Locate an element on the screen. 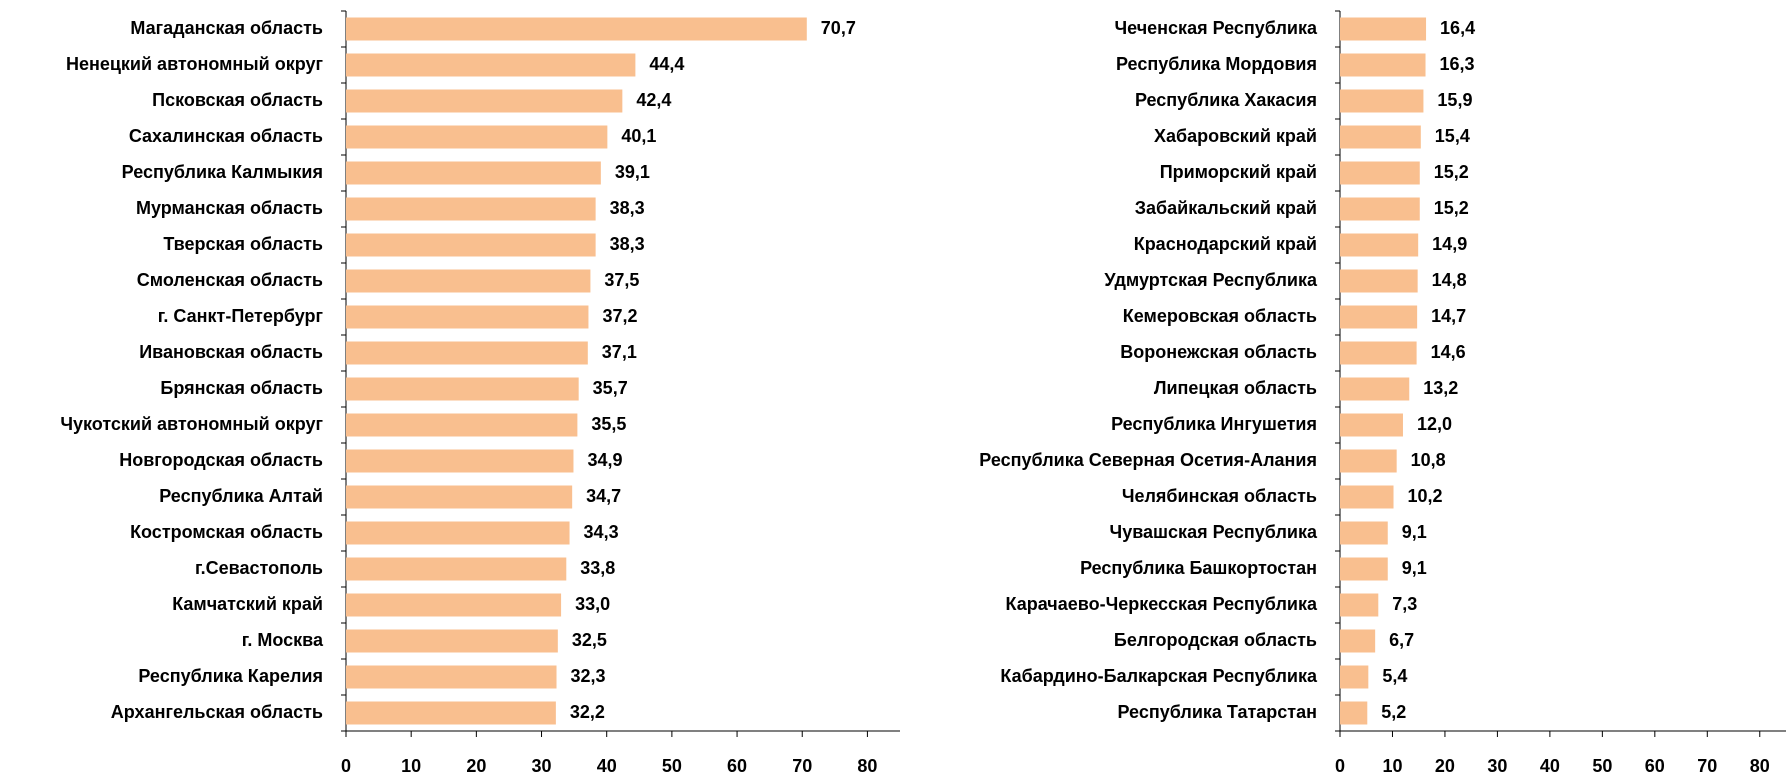 Image resolution: width=1789 pixels, height=775 pixels. value-label: 35,5 is located at coordinates (608, 424).